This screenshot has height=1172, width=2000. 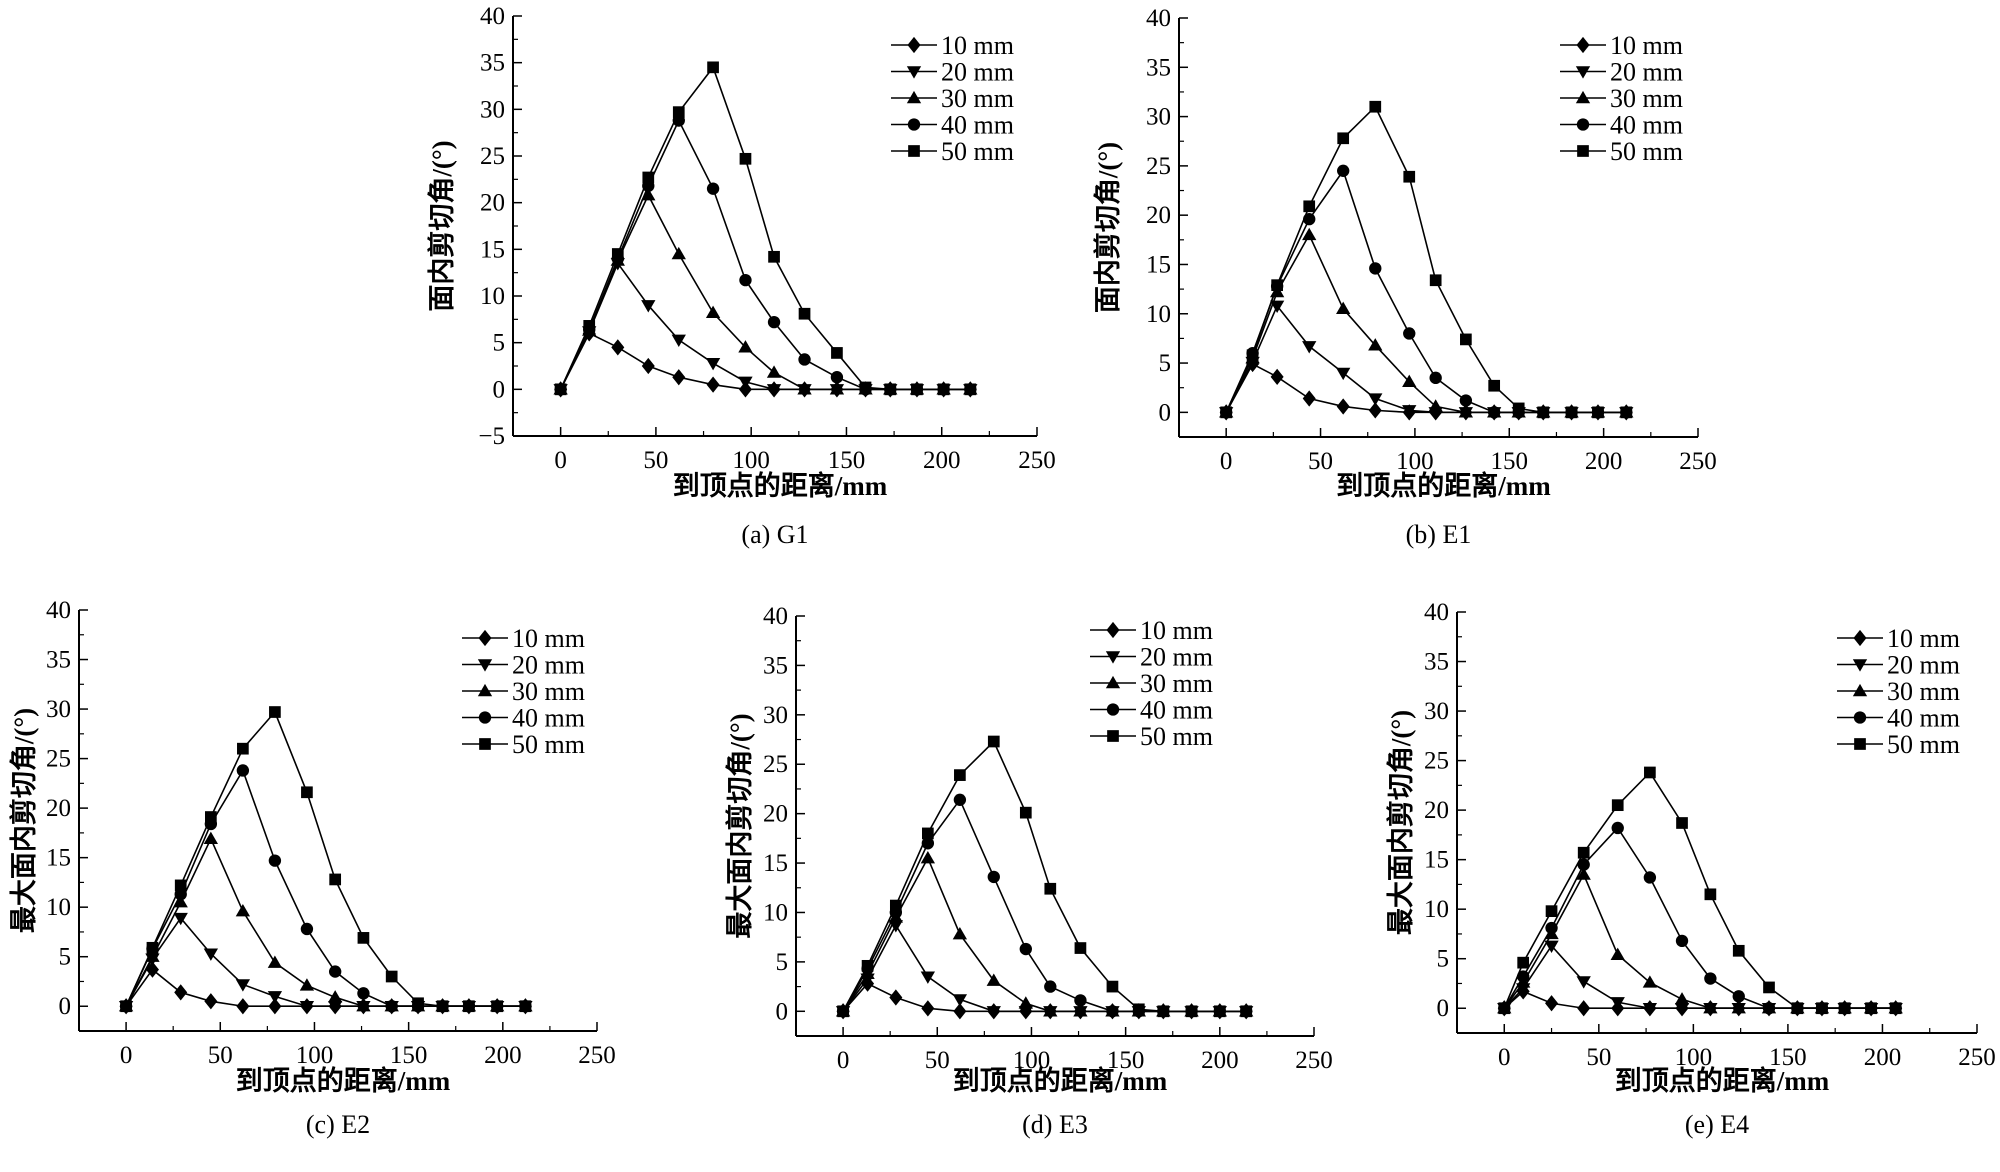 What do you see at coordinates (523, 744) in the screenshot?
I see `legend-item: 50 mm` at bounding box center [523, 744].